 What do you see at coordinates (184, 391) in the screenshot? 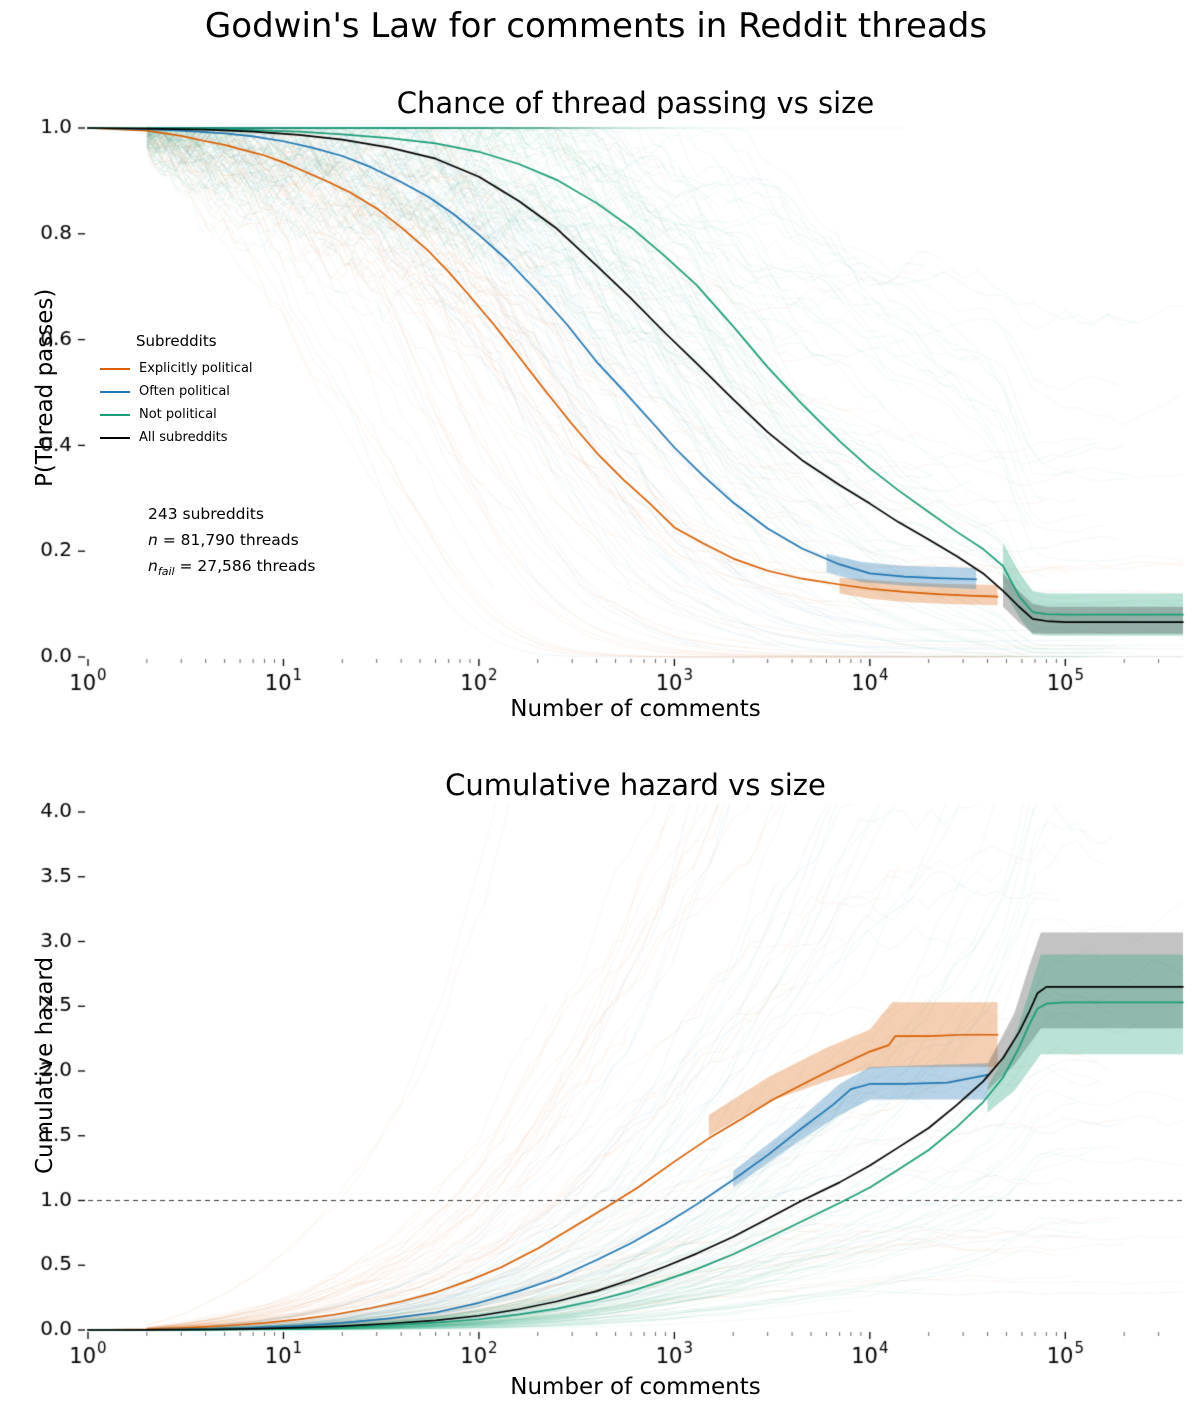
I see `legend-entry-label: Often political` at bounding box center [184, 391].